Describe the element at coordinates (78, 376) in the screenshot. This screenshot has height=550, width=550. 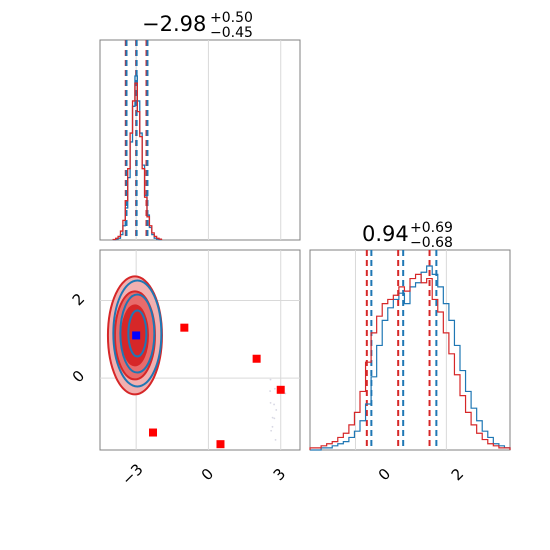
I see `y-tick-label: 0` at that location.